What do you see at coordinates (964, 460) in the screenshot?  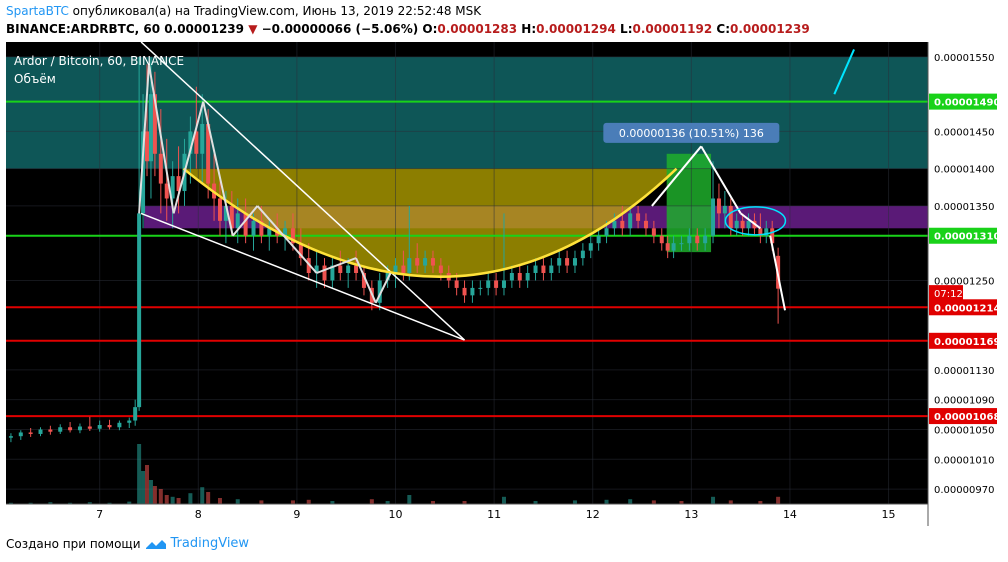 I see `y-tick-label: 0.00001010` at bounding box center [964, 460].